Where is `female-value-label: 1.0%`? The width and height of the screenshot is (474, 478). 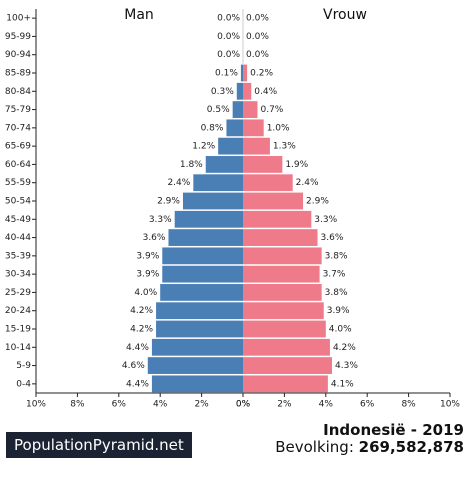 female-value-label: 1.0% is located at coordinates (278, 128).